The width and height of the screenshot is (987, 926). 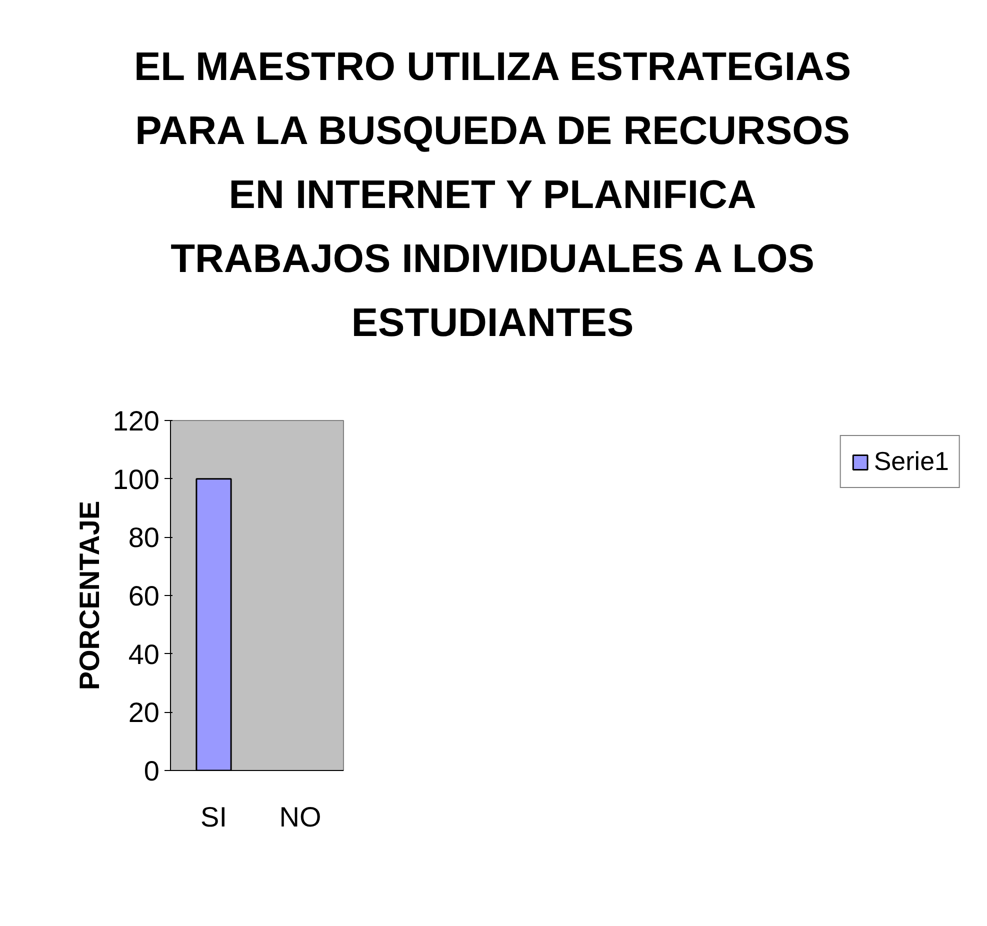 I want to click on y-tick-label: 80, so click(x=144, y=538).